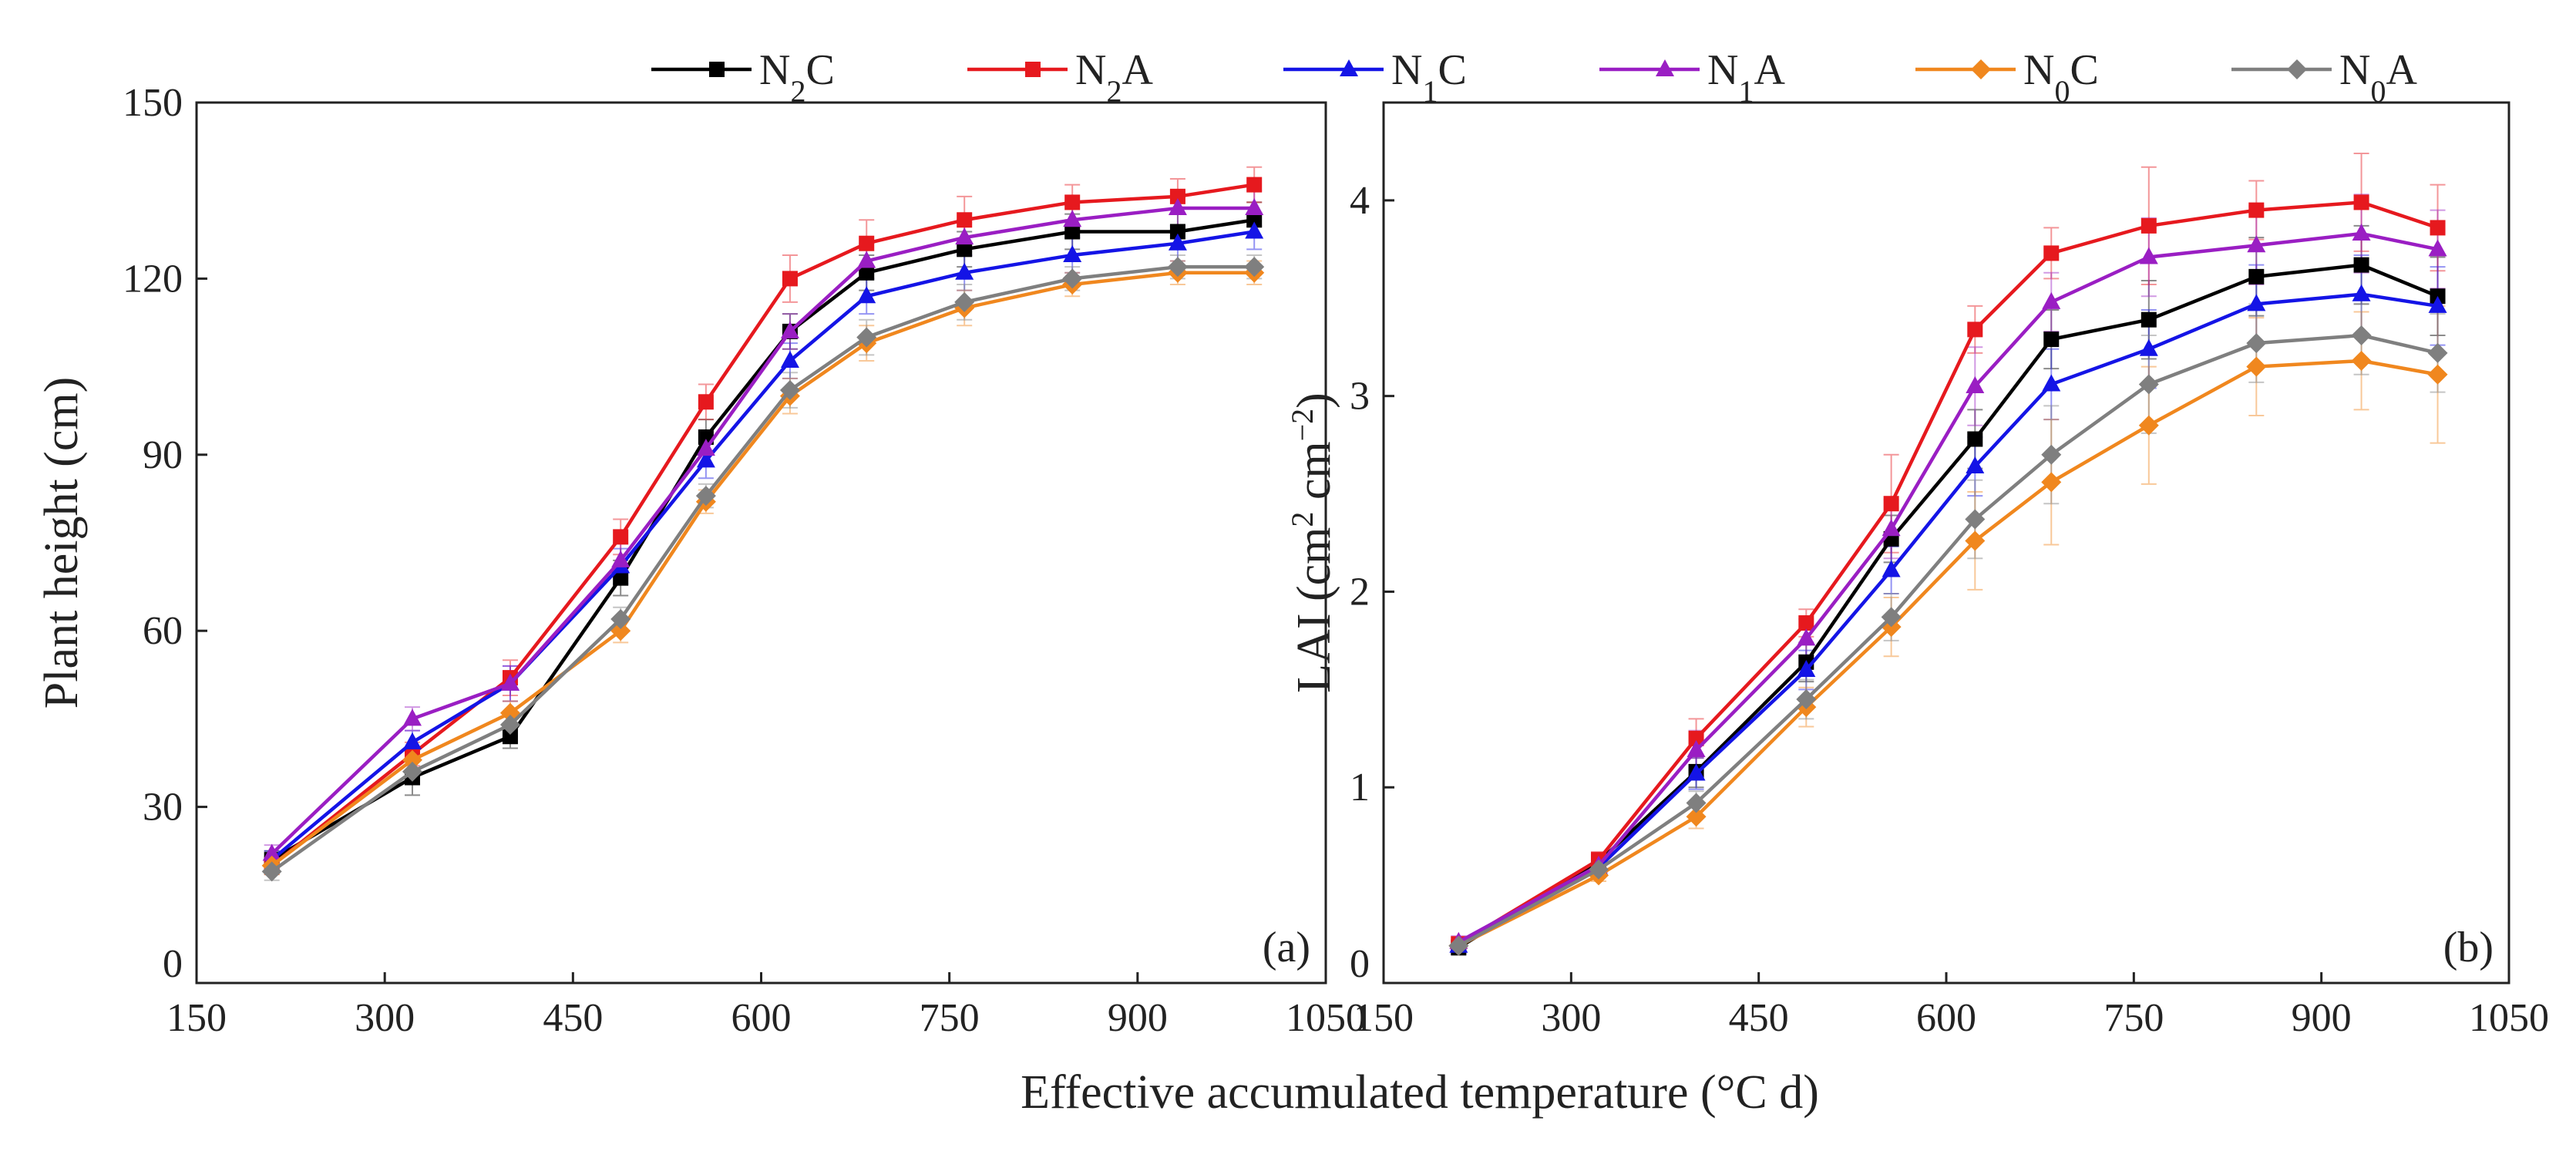  Describe the element at coordinates (1114, 78) in the screenshot. I see `legend-label: N2A` at that location.